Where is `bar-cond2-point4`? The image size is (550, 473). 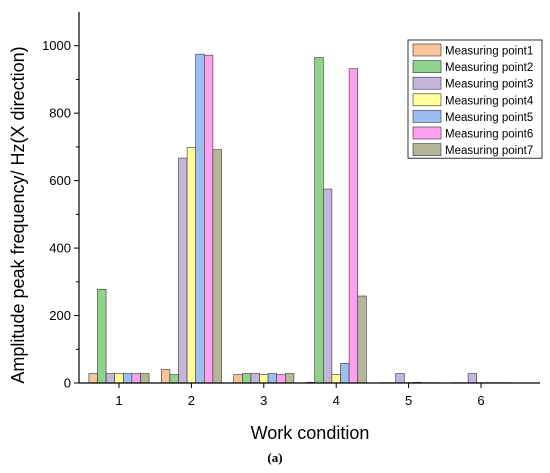 bar-cond2-point4 is located at coordinates (191, 265).